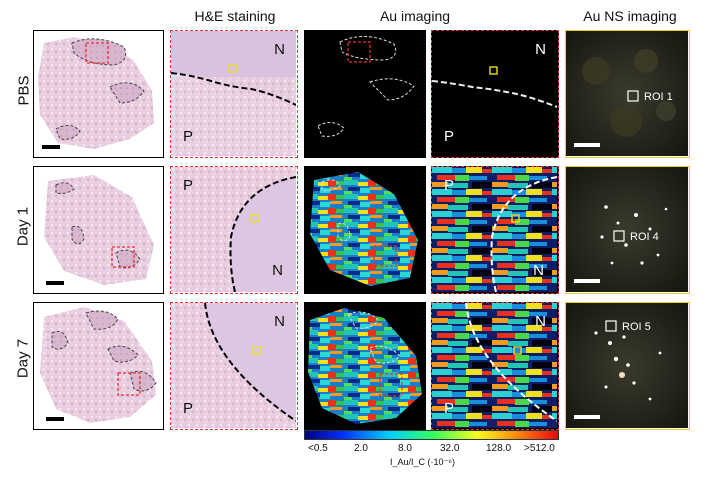 This screenshot has width=707, height=477. What do you see at coordinates (450, 448) in the screenshot?
I see `colorbar-tick: 32.0` at bounding box center [450, 448].